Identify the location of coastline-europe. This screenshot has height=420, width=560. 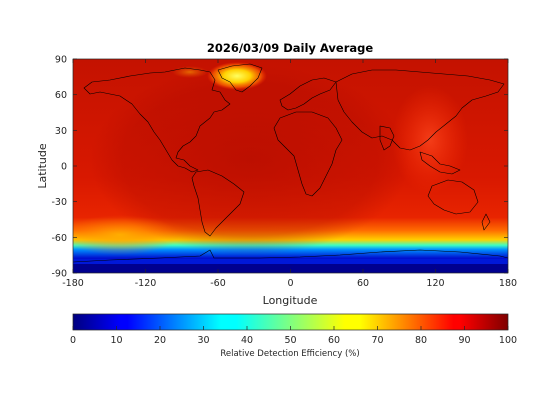
(308, 94).